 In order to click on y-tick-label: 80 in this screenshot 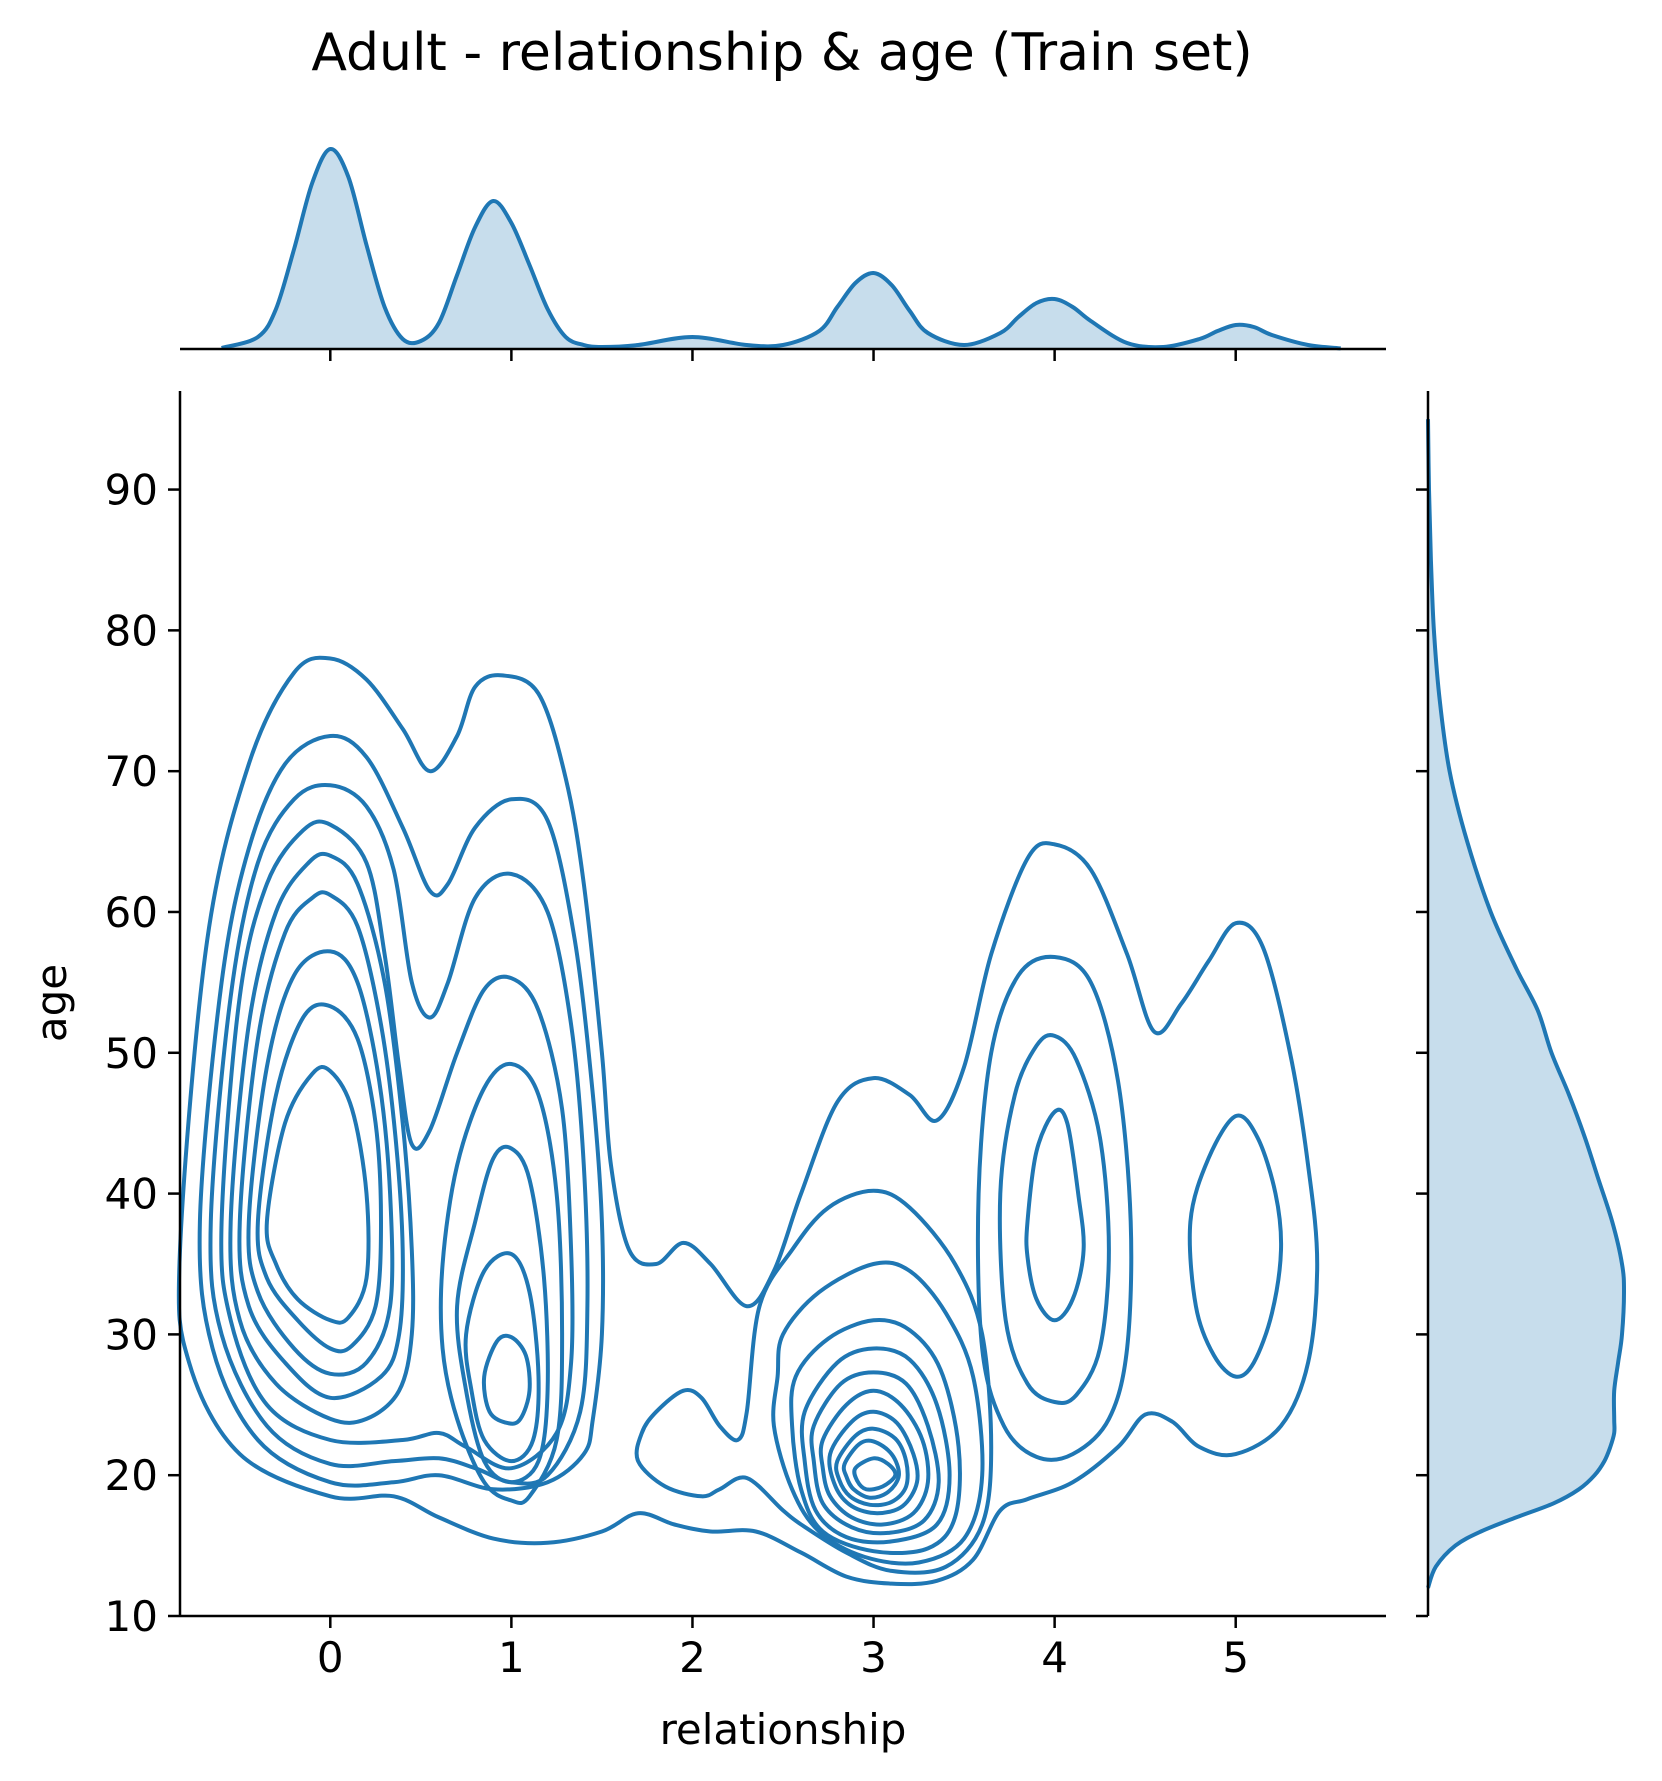, I will do `click(131, 630)`.